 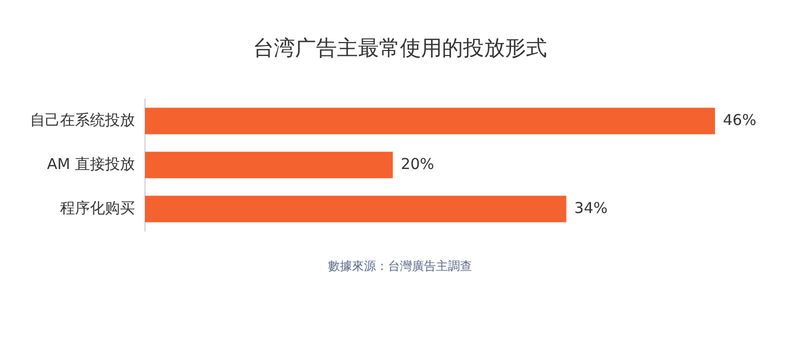 What do you see at coordinates (82, 119) in the screenshot?
I see `y-tick-label: 自己在系统投放` at bounding box center [82, 119].